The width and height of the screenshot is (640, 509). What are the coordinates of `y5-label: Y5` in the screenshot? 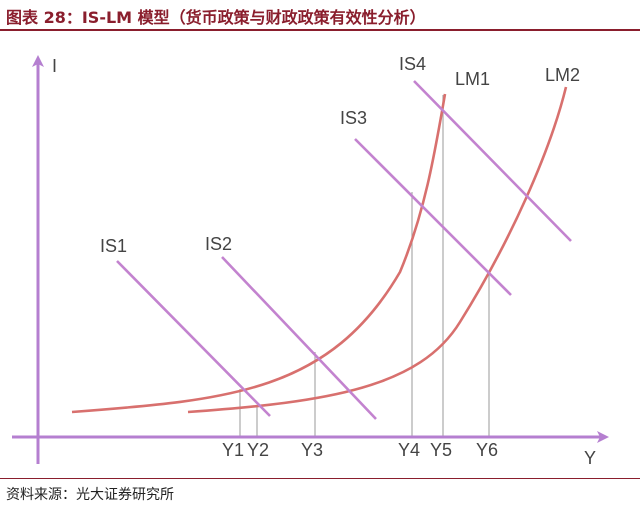 It's located at (441, 450).